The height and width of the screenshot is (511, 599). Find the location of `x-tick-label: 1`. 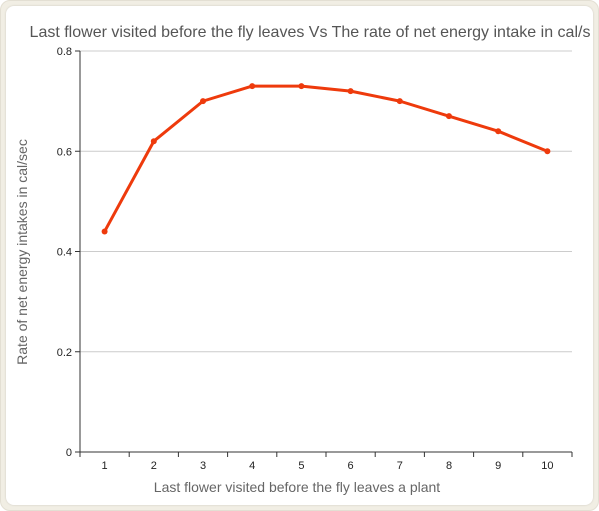

x-tick-label: 1 is located at coordinates (105, 466).